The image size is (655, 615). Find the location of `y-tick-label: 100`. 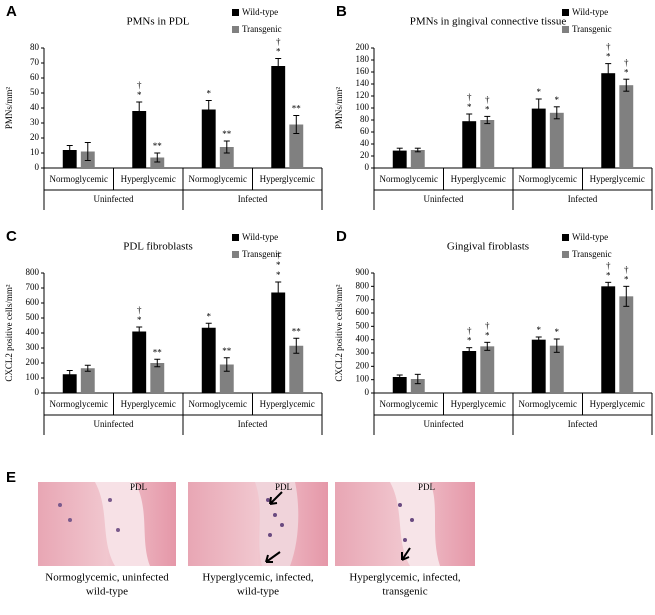

y-tick-label: 100 is located at coordinates (363, 379).